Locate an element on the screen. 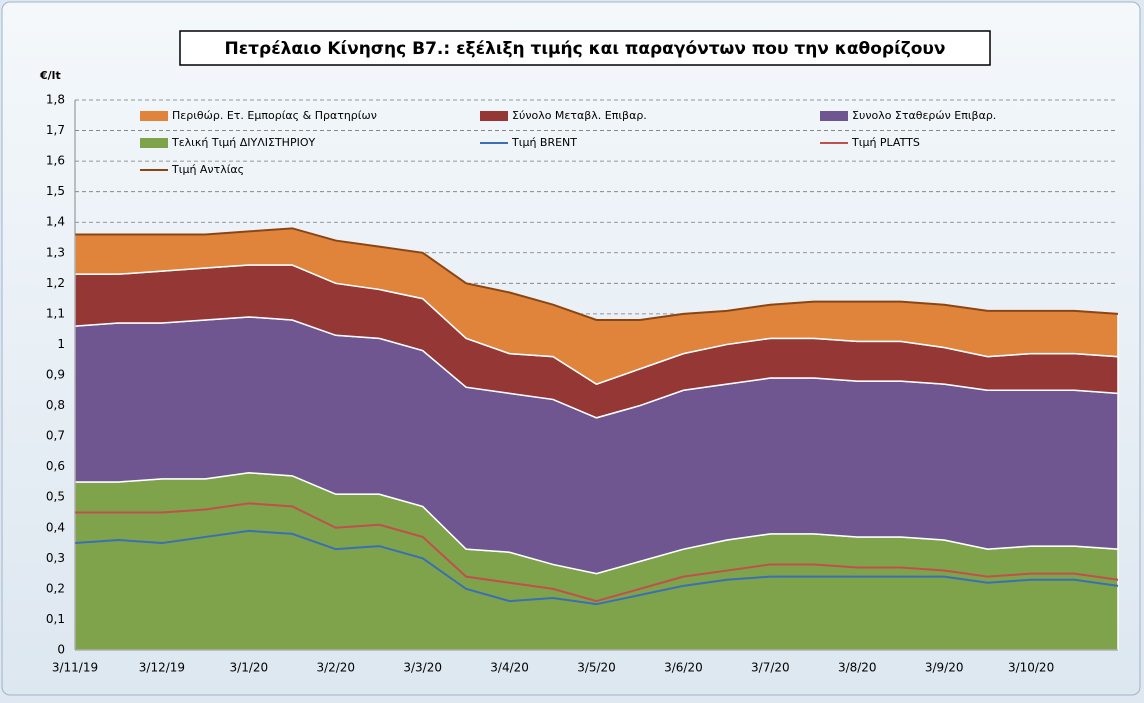 The image size is (1144, 703). y-tick-label: 0,8 is located at coordinates (55, 405).